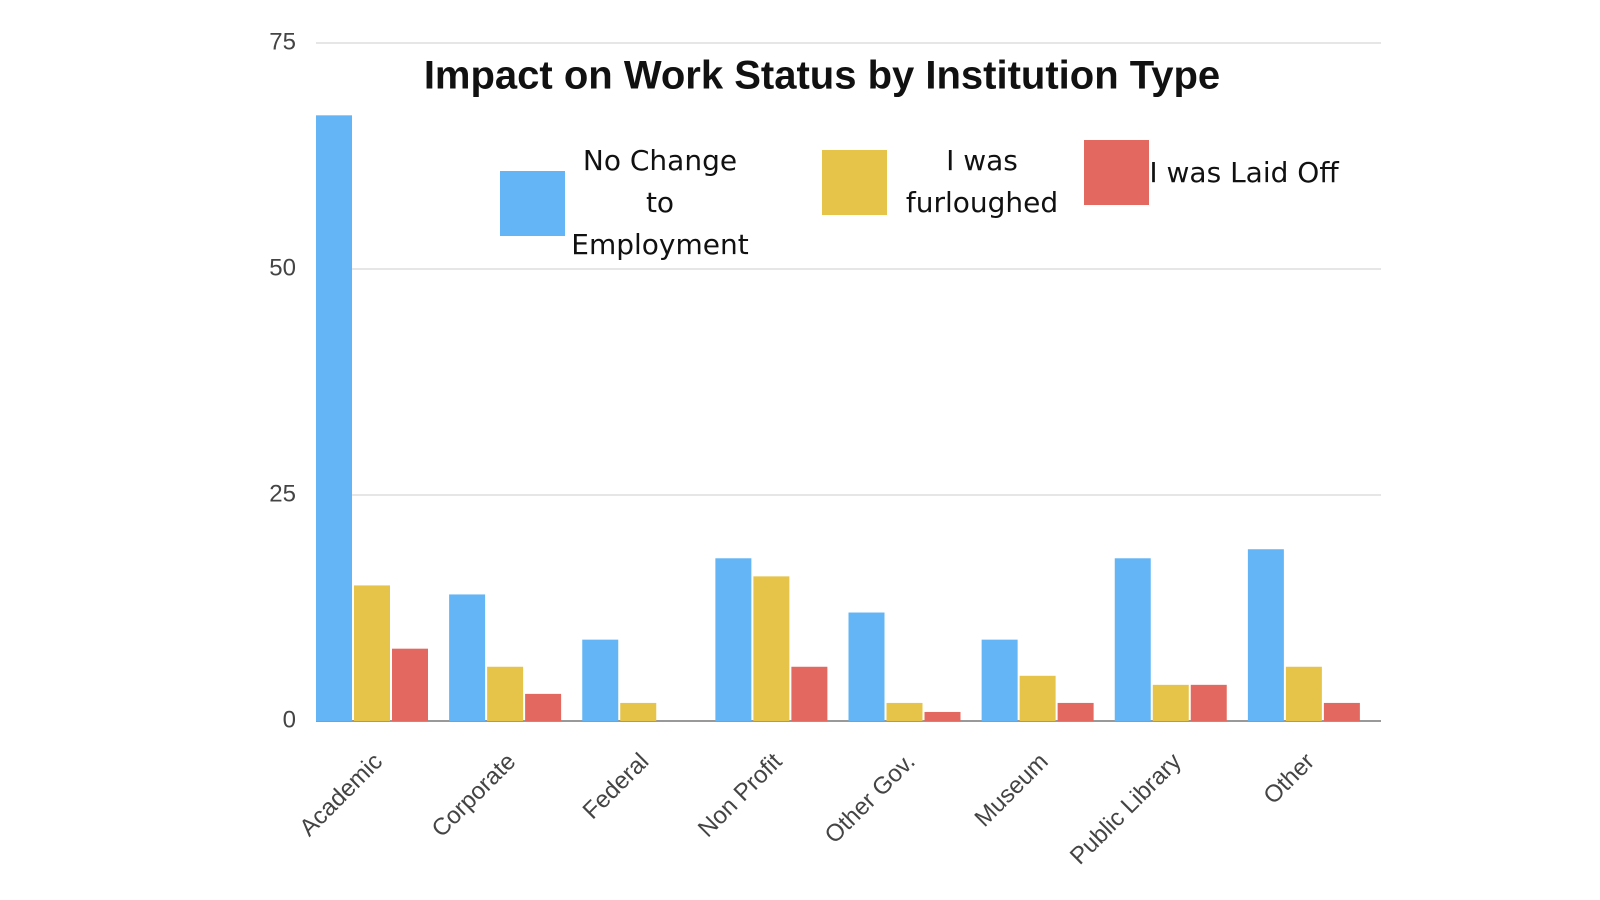 The height and width of the screenshot is (900, 1600). Describe the element at coordinates (1011, 790) in the screenshot. I see `x-tick-label: Museum` at that location.